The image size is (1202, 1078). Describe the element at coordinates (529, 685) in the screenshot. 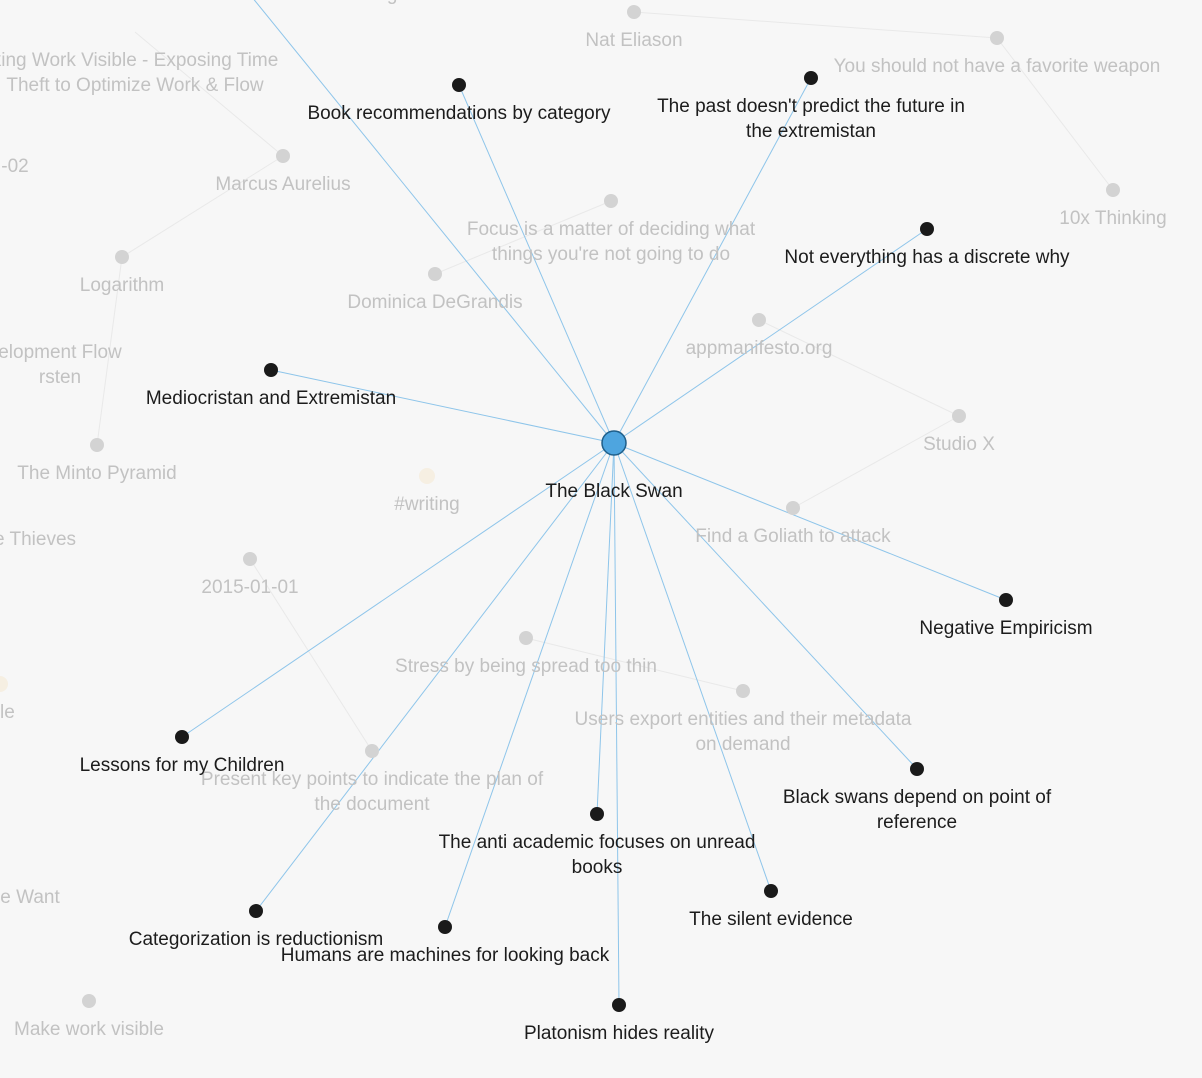

I see `edge-humans-machines` at that location.